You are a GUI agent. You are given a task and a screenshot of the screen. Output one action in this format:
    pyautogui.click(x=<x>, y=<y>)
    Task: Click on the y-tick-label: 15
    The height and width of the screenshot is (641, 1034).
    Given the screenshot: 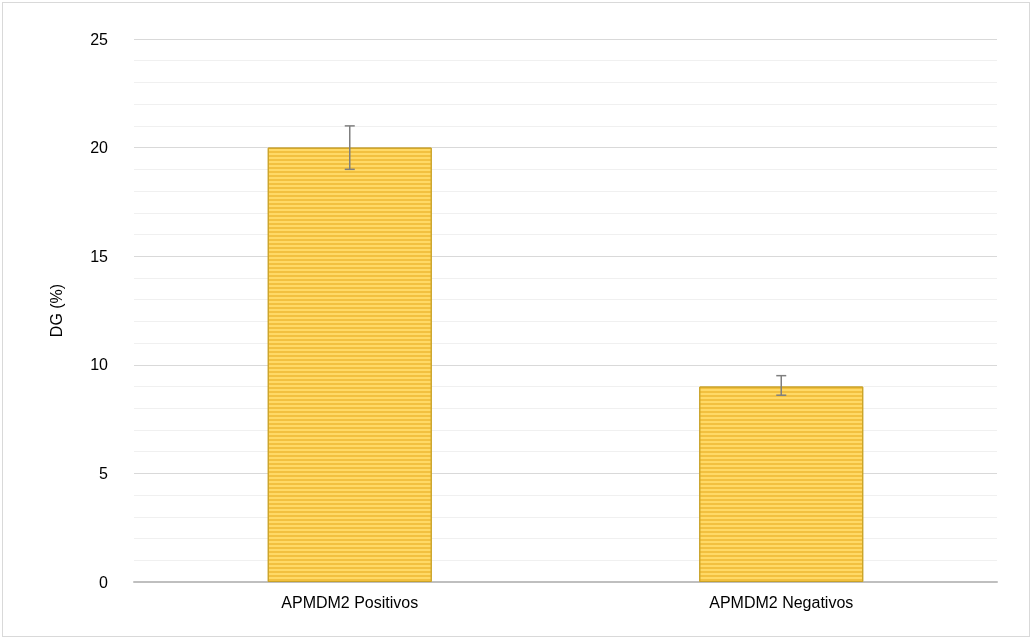 What is the action you would take?
    pyautogui.click(x=99, y=256)
    